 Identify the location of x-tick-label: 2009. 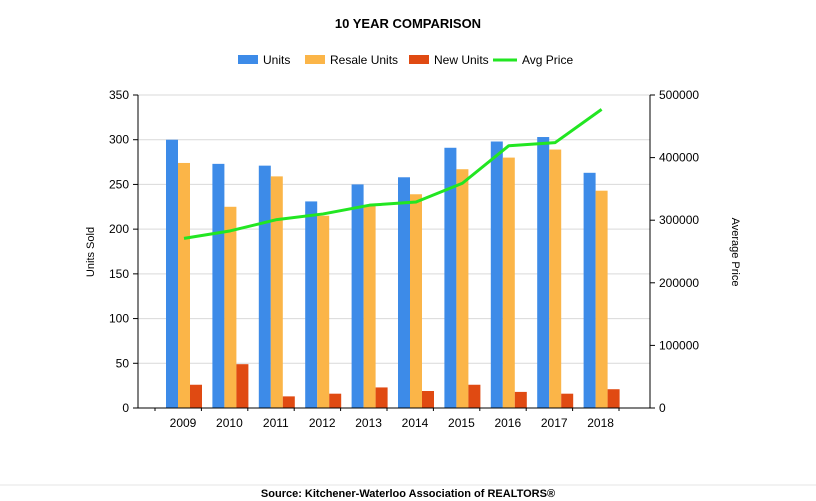
(183, 423).